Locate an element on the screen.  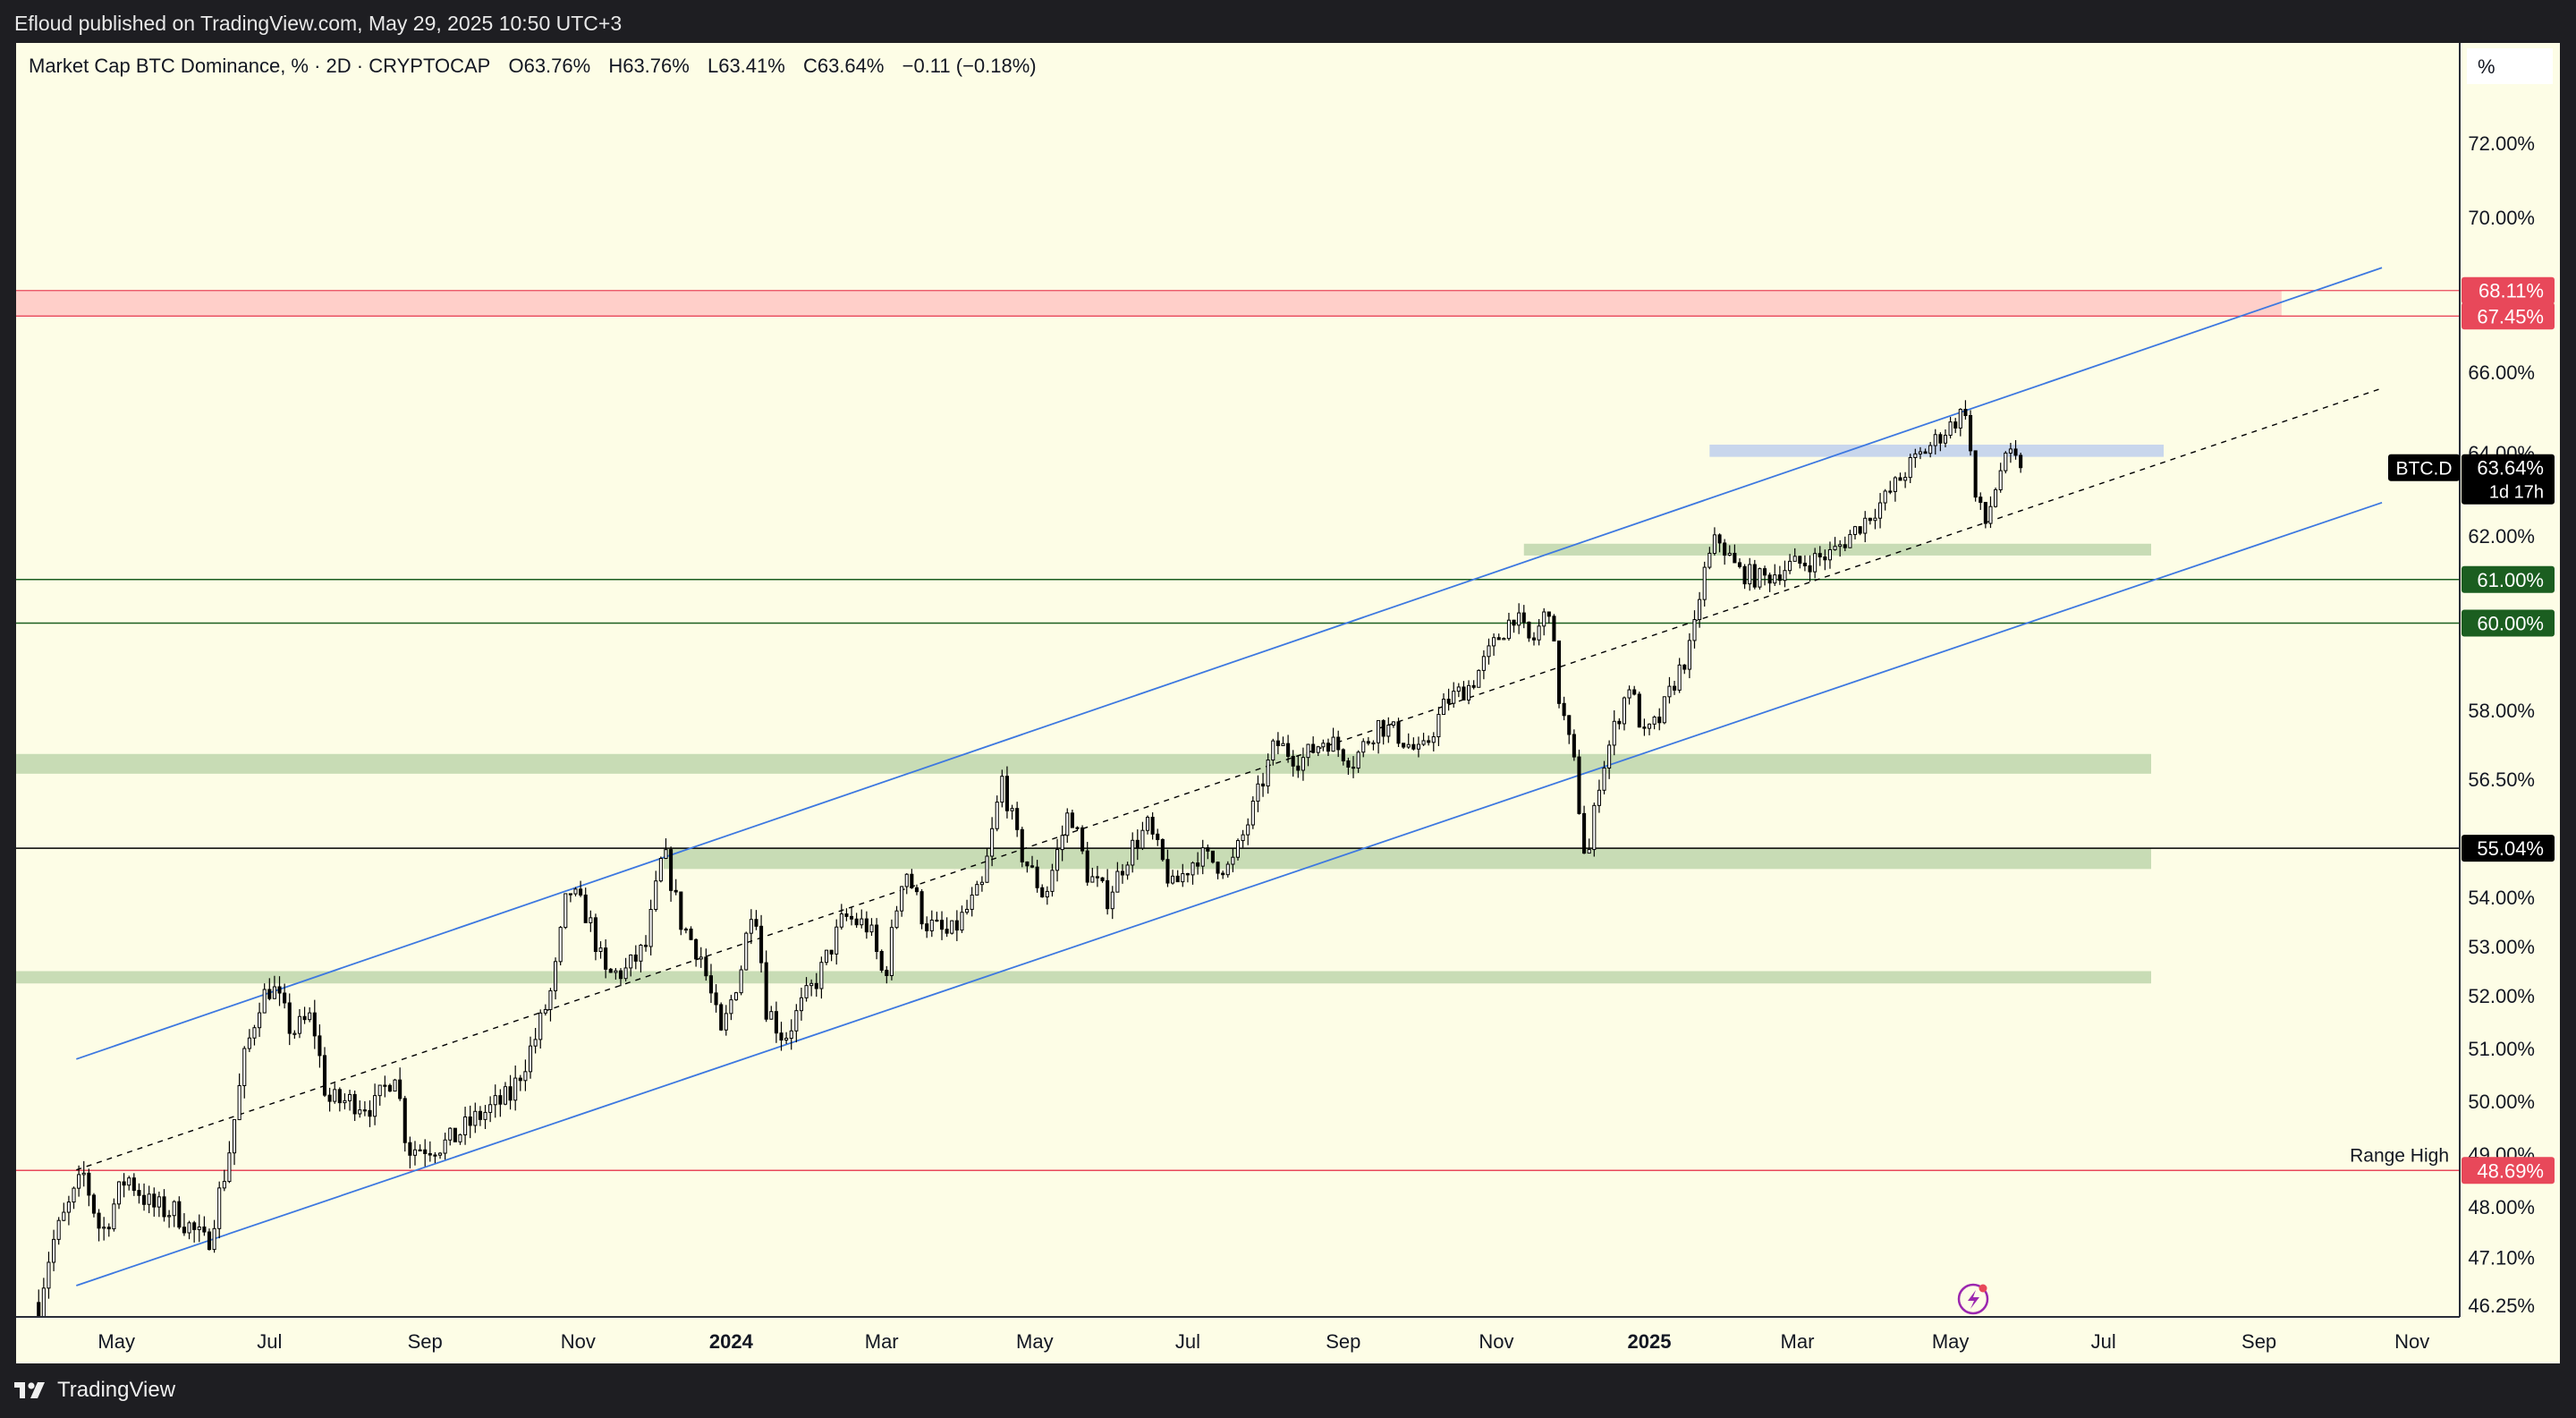
time-tick-label: Mar is located at coordinates (1798, 1341).